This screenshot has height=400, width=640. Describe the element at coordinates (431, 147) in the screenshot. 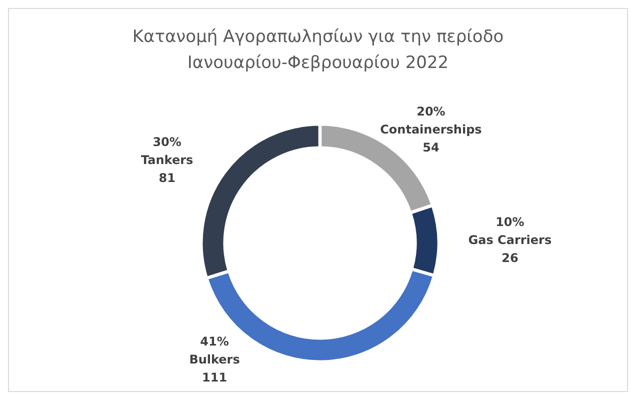

I see `data-label: 54` at that location.